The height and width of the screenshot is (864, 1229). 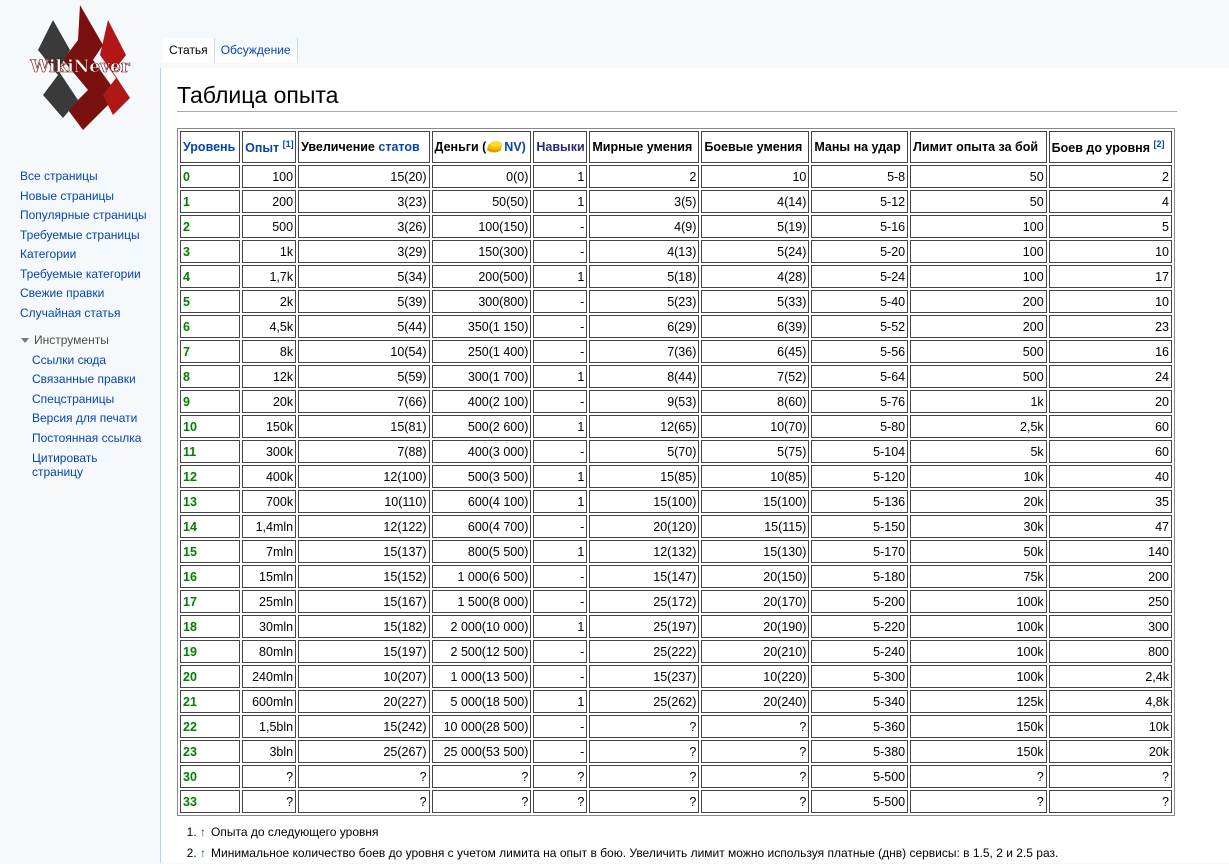 I want to click on header-link: NV), so click(x=515, y=147).